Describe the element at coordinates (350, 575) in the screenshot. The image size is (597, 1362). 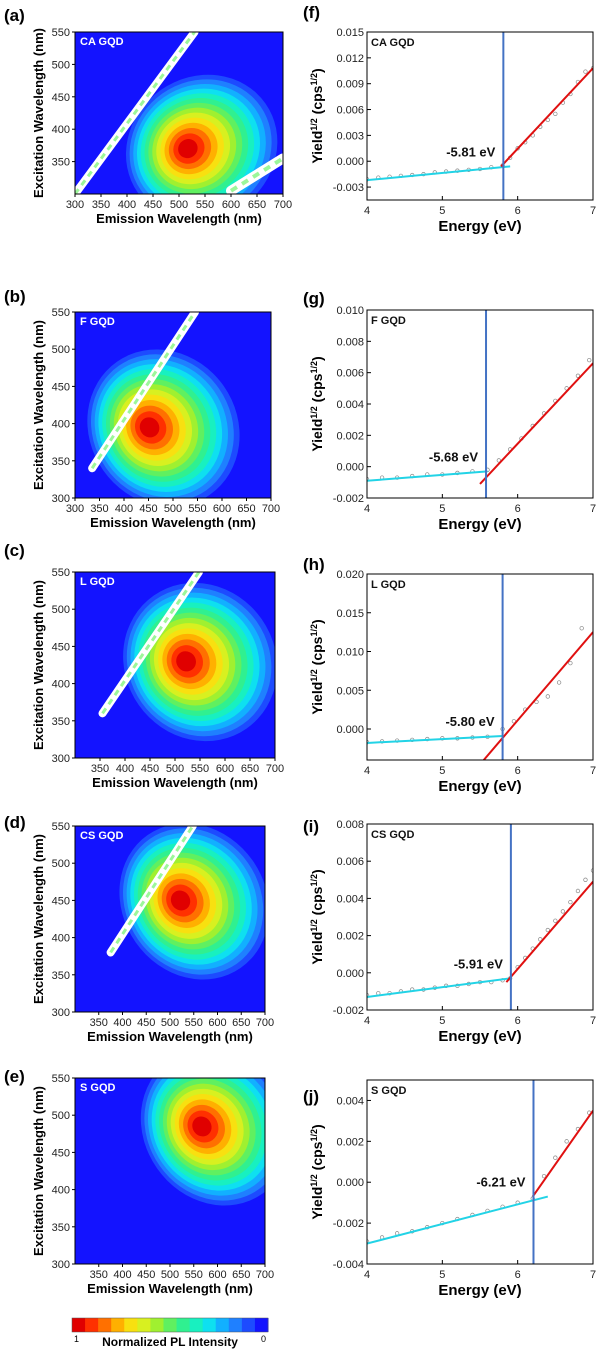
I see `y-tick-label: 0.020` at that location.